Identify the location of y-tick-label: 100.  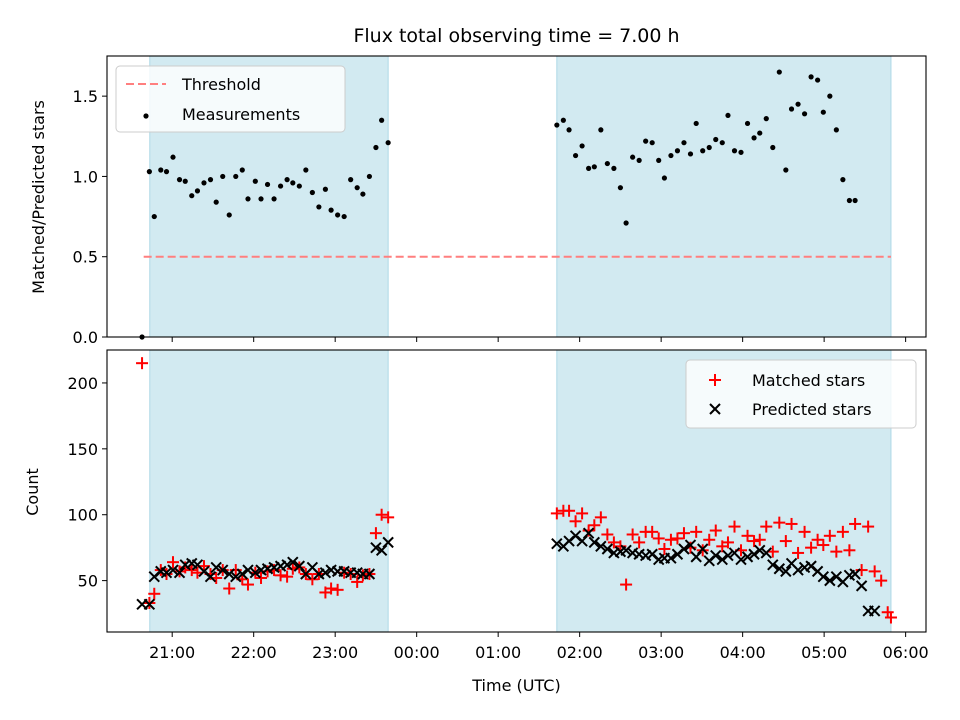
(82, 515).